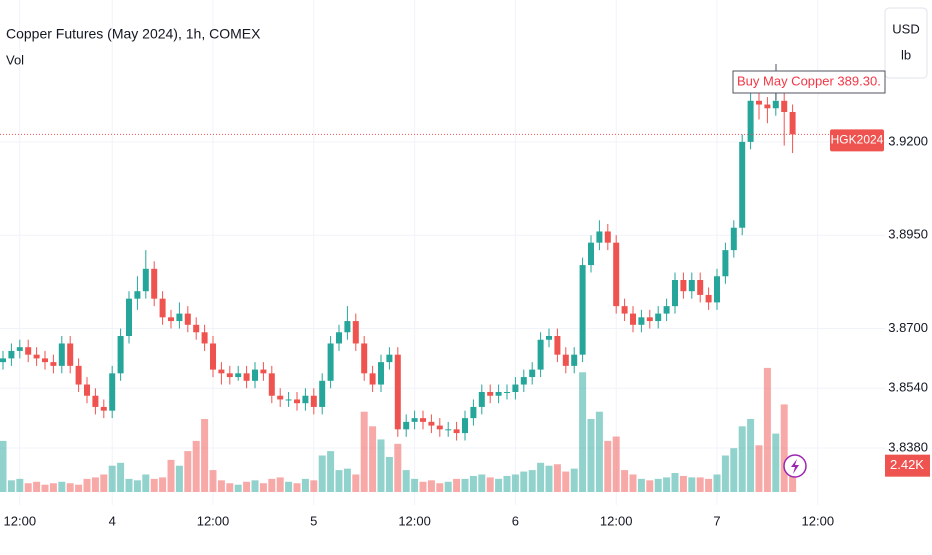 The width and height of the screenshot is (932, 555). What do you see at coordinates (908, 140) in the screenshot?
I see `y-tick-label: 3.9200` at bounding box center [908, 140].